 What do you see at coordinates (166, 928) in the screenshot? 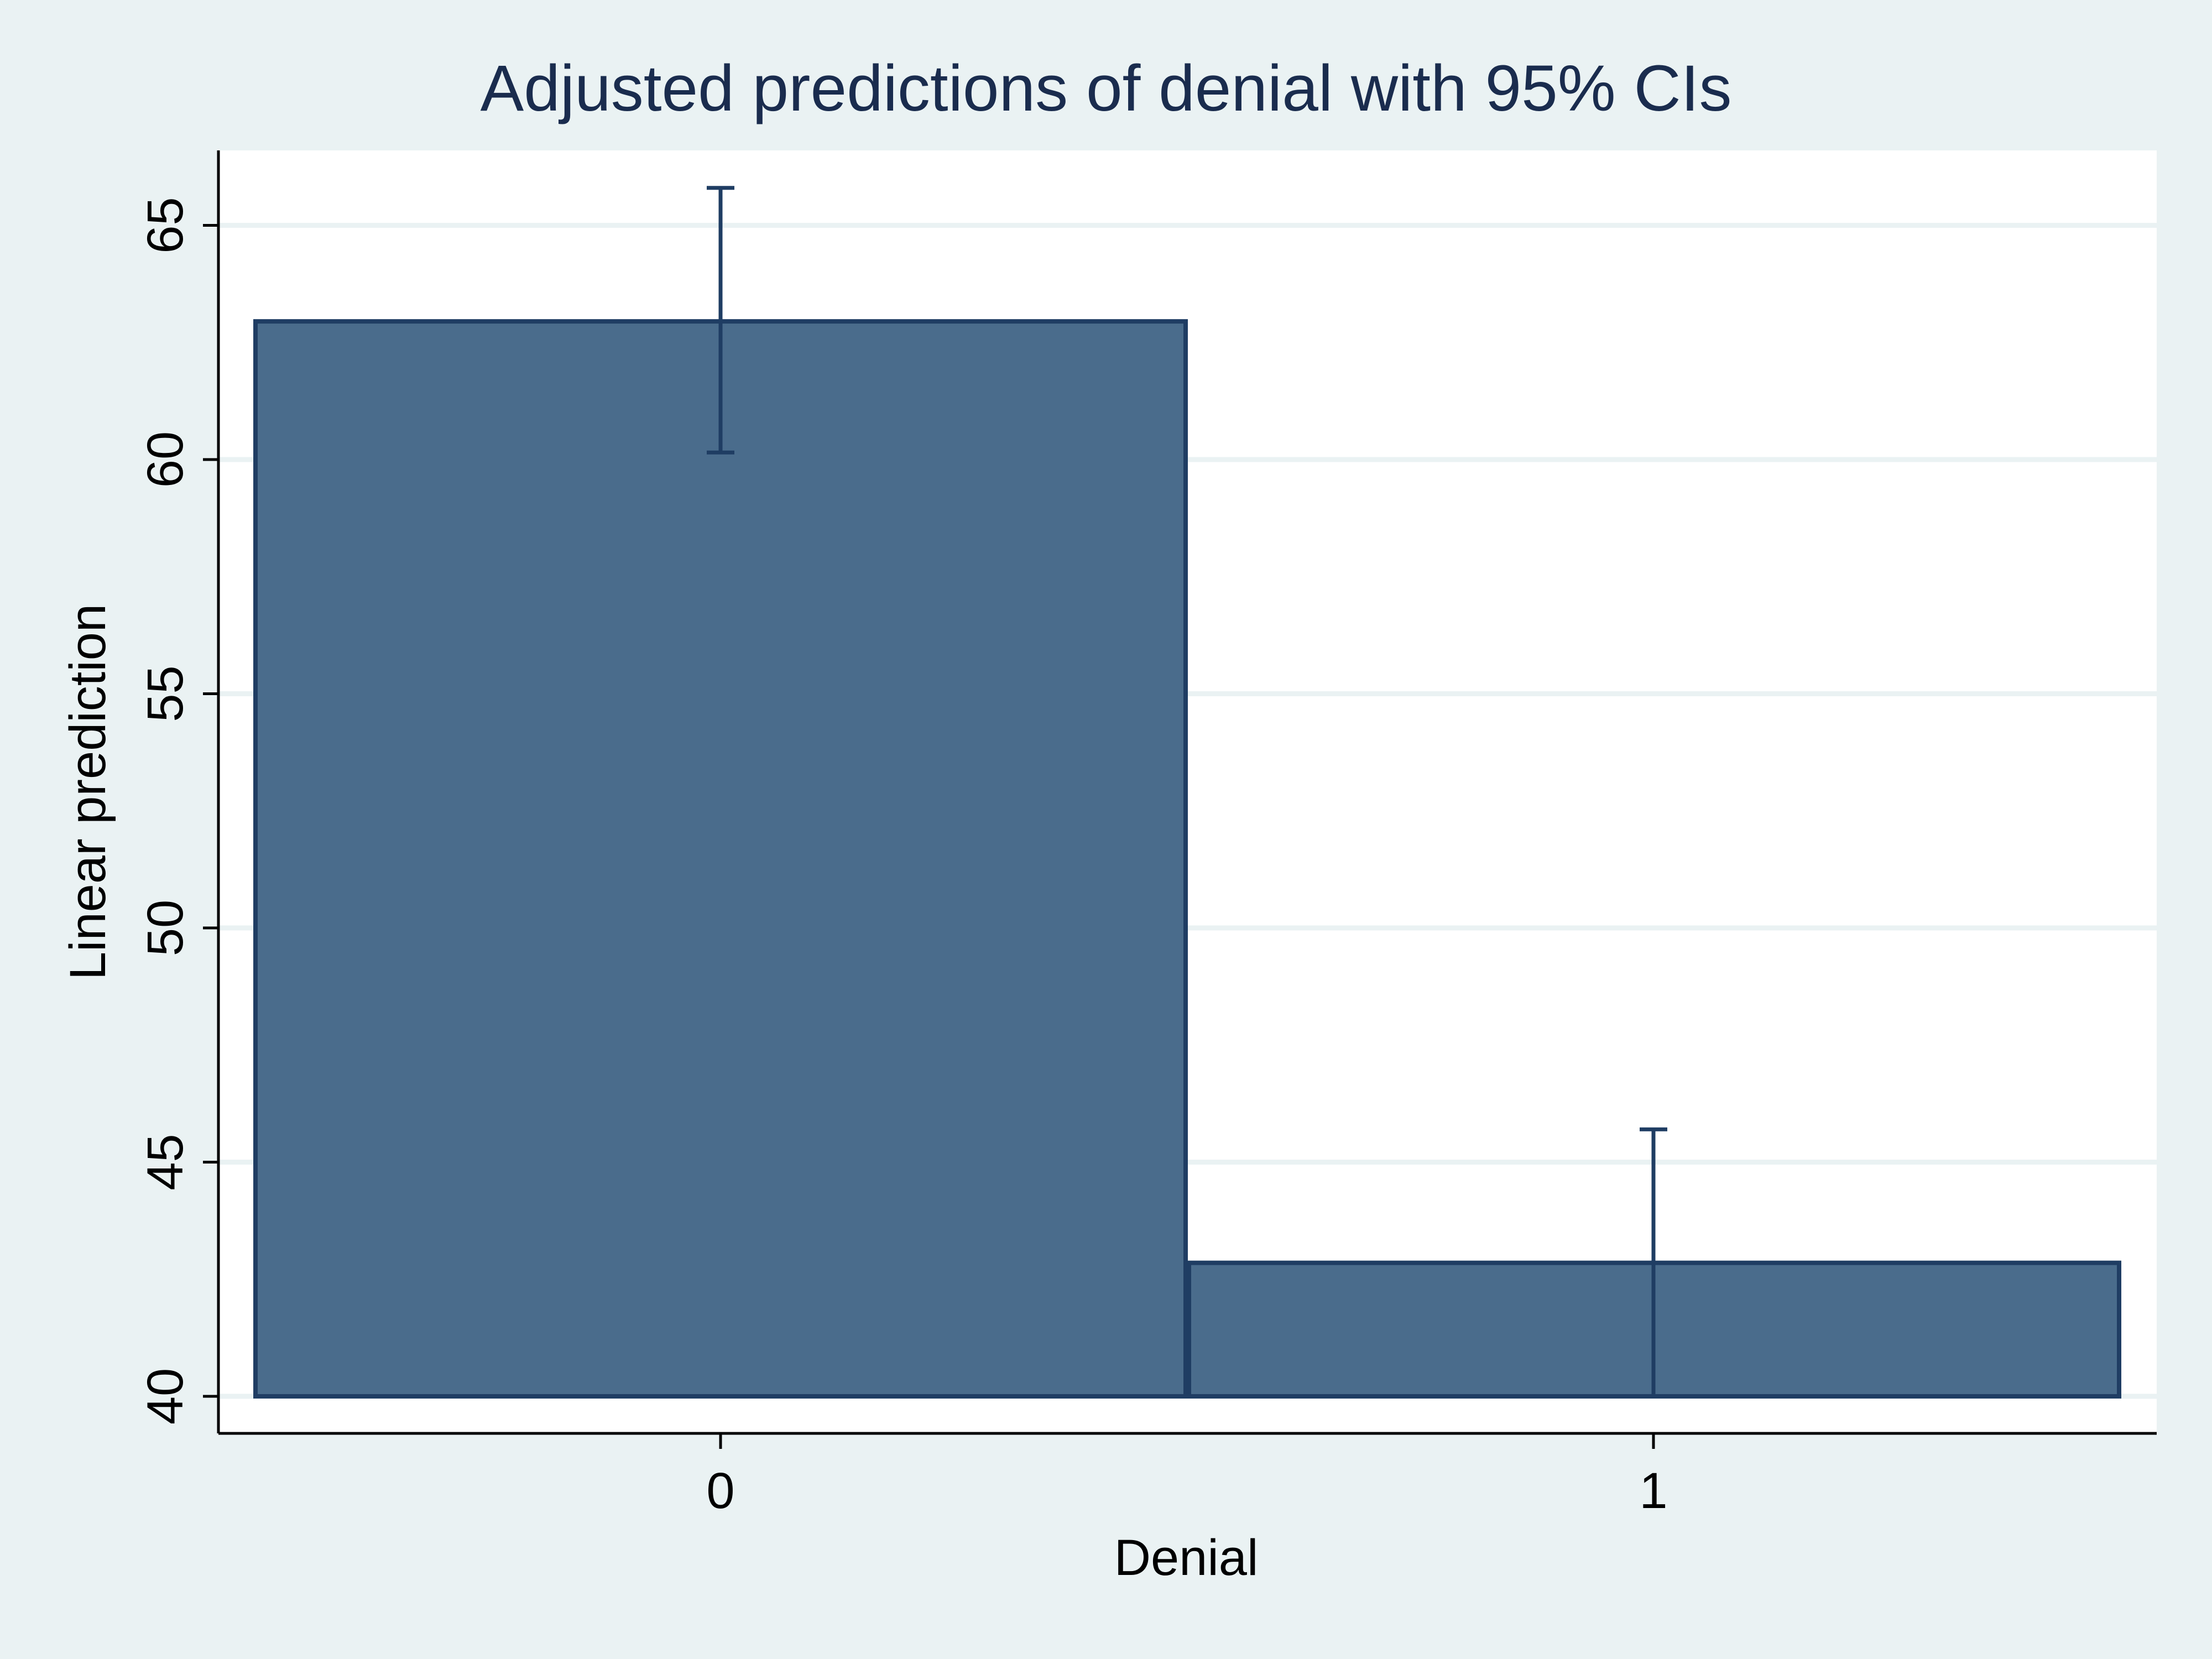
I see `y-tick-label: 50` at bounding box center [166, 928].